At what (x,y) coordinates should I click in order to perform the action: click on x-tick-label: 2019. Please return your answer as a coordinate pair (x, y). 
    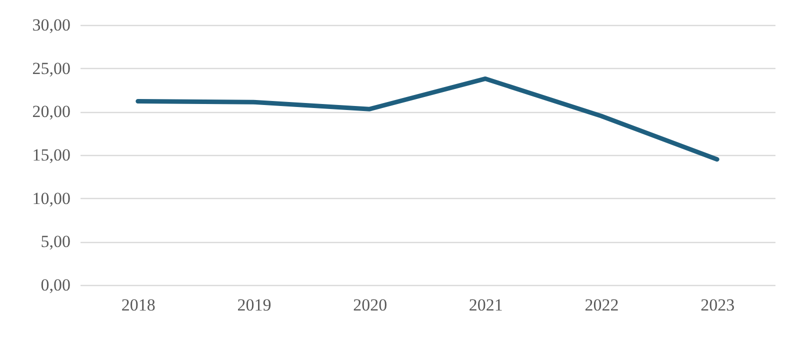
    Looking at the image, I should click on (254, 305).